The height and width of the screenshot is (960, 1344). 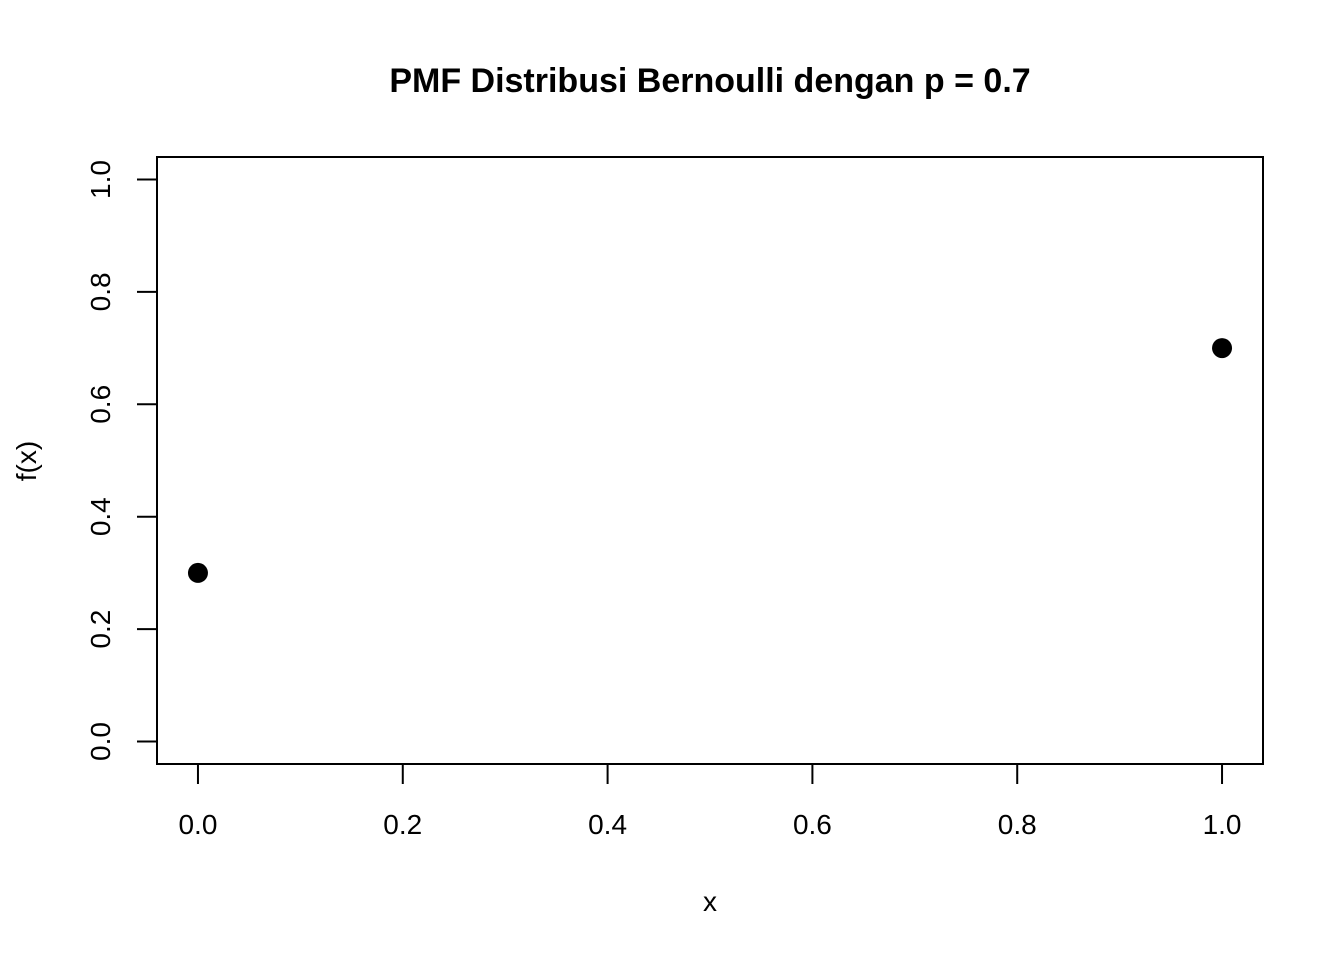 I want to click on x-tick-label: 0.0, so click(x=197, y=824).